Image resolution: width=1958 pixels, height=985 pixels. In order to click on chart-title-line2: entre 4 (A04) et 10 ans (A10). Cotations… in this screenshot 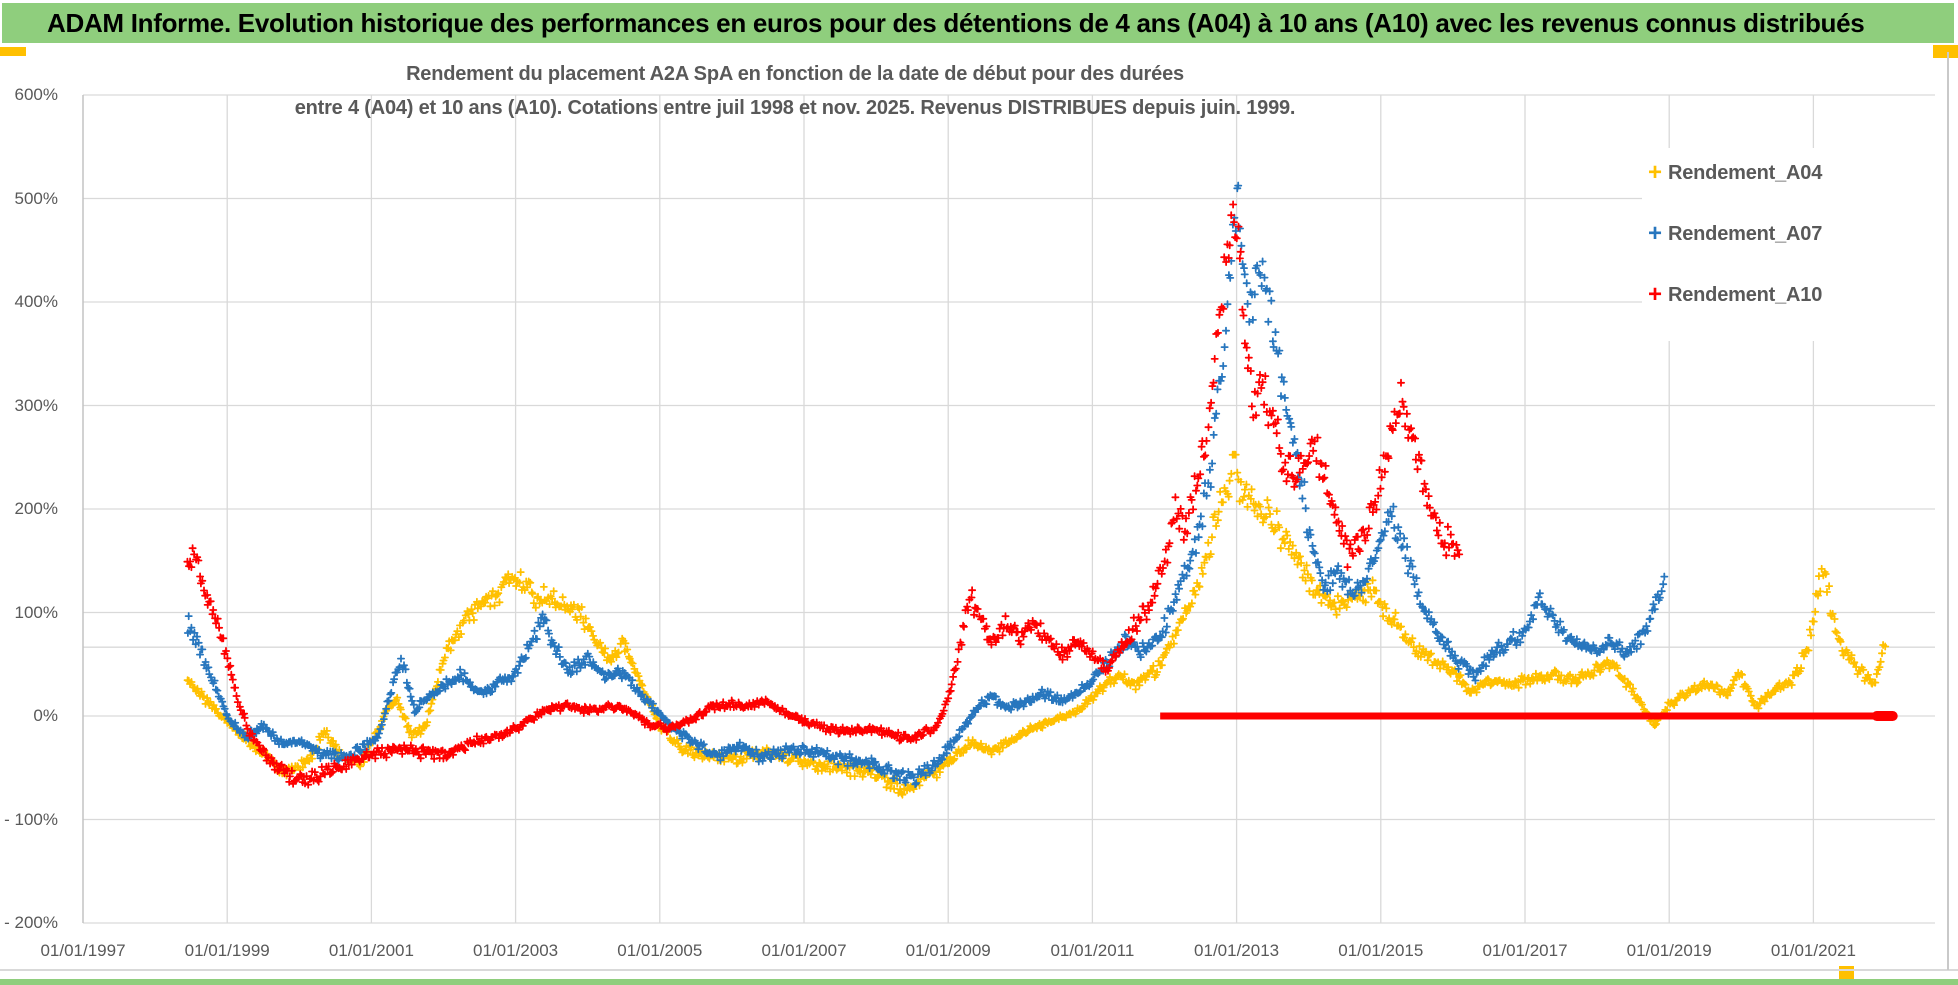, I will do `click(795, 108)`.